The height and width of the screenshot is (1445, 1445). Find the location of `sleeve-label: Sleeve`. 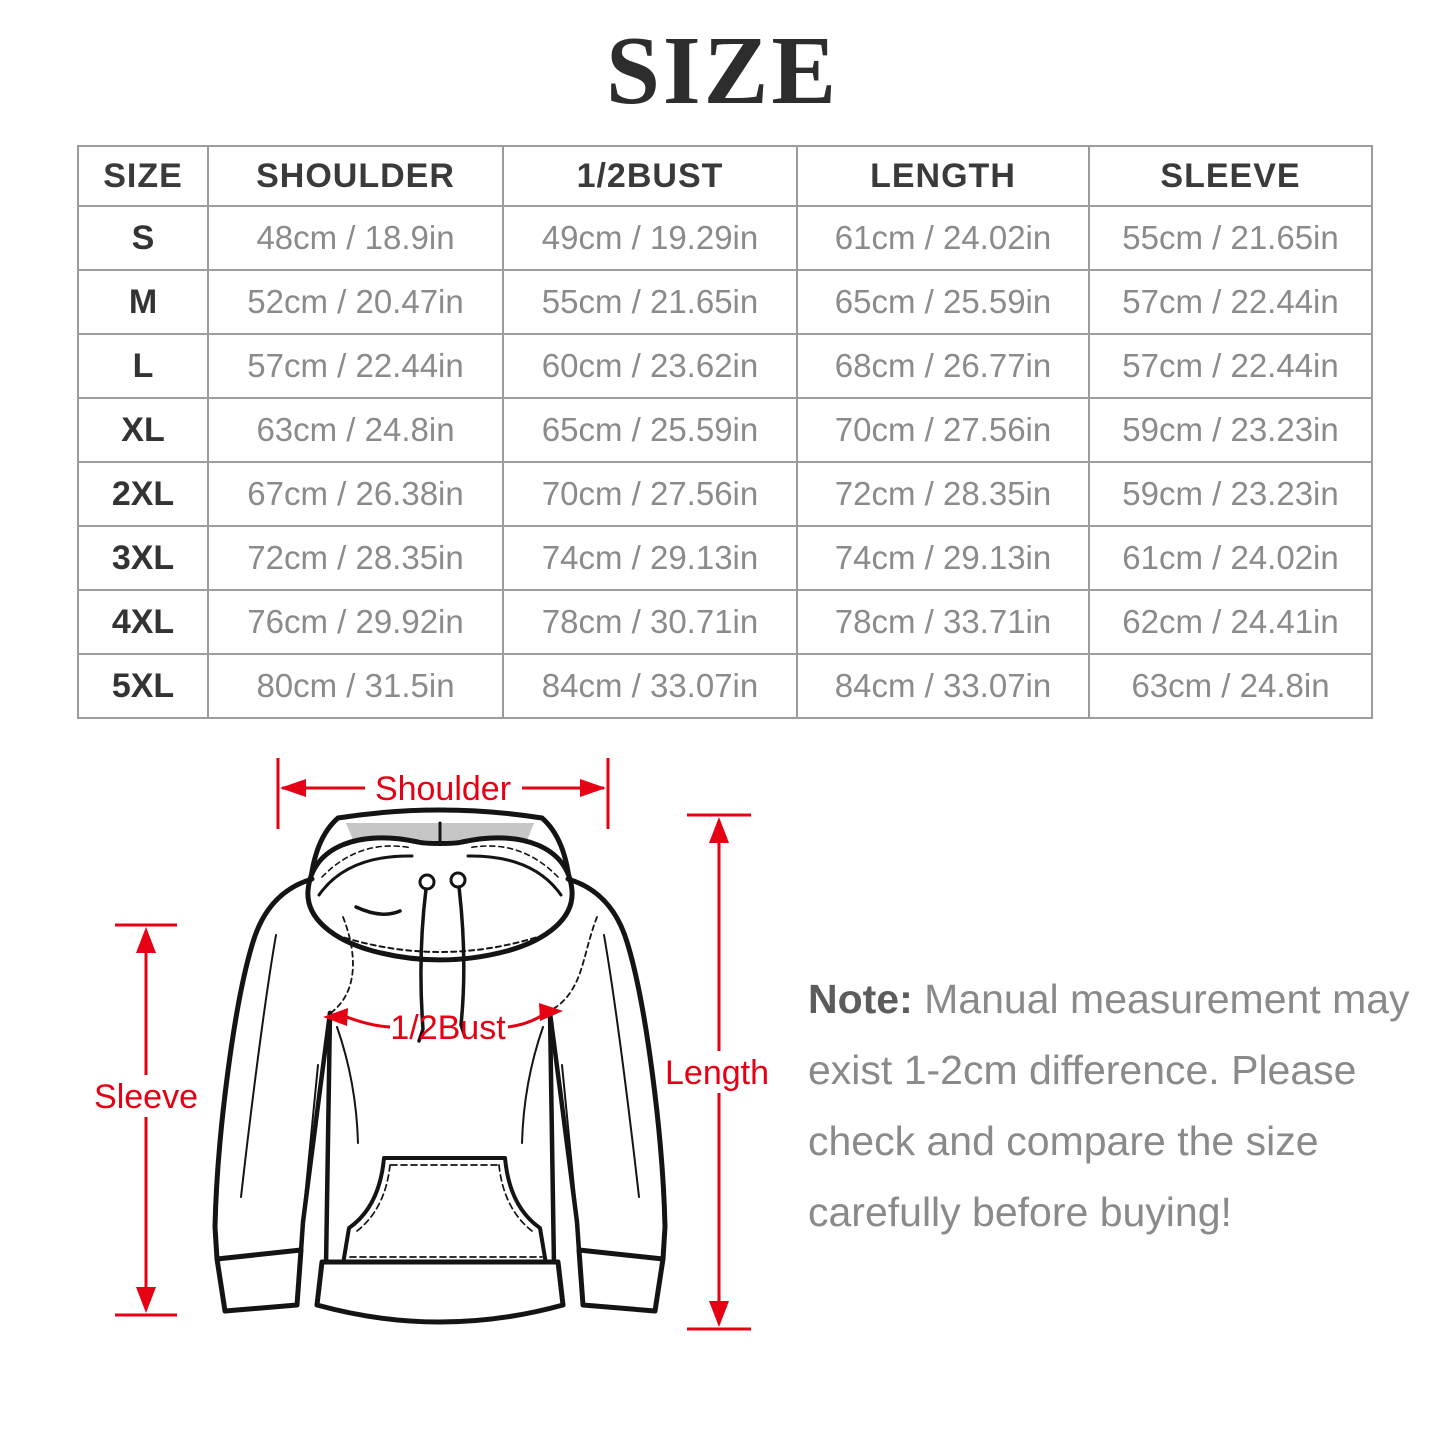

sleeve-label: Sleeve is located at coordinates (146, 1097).